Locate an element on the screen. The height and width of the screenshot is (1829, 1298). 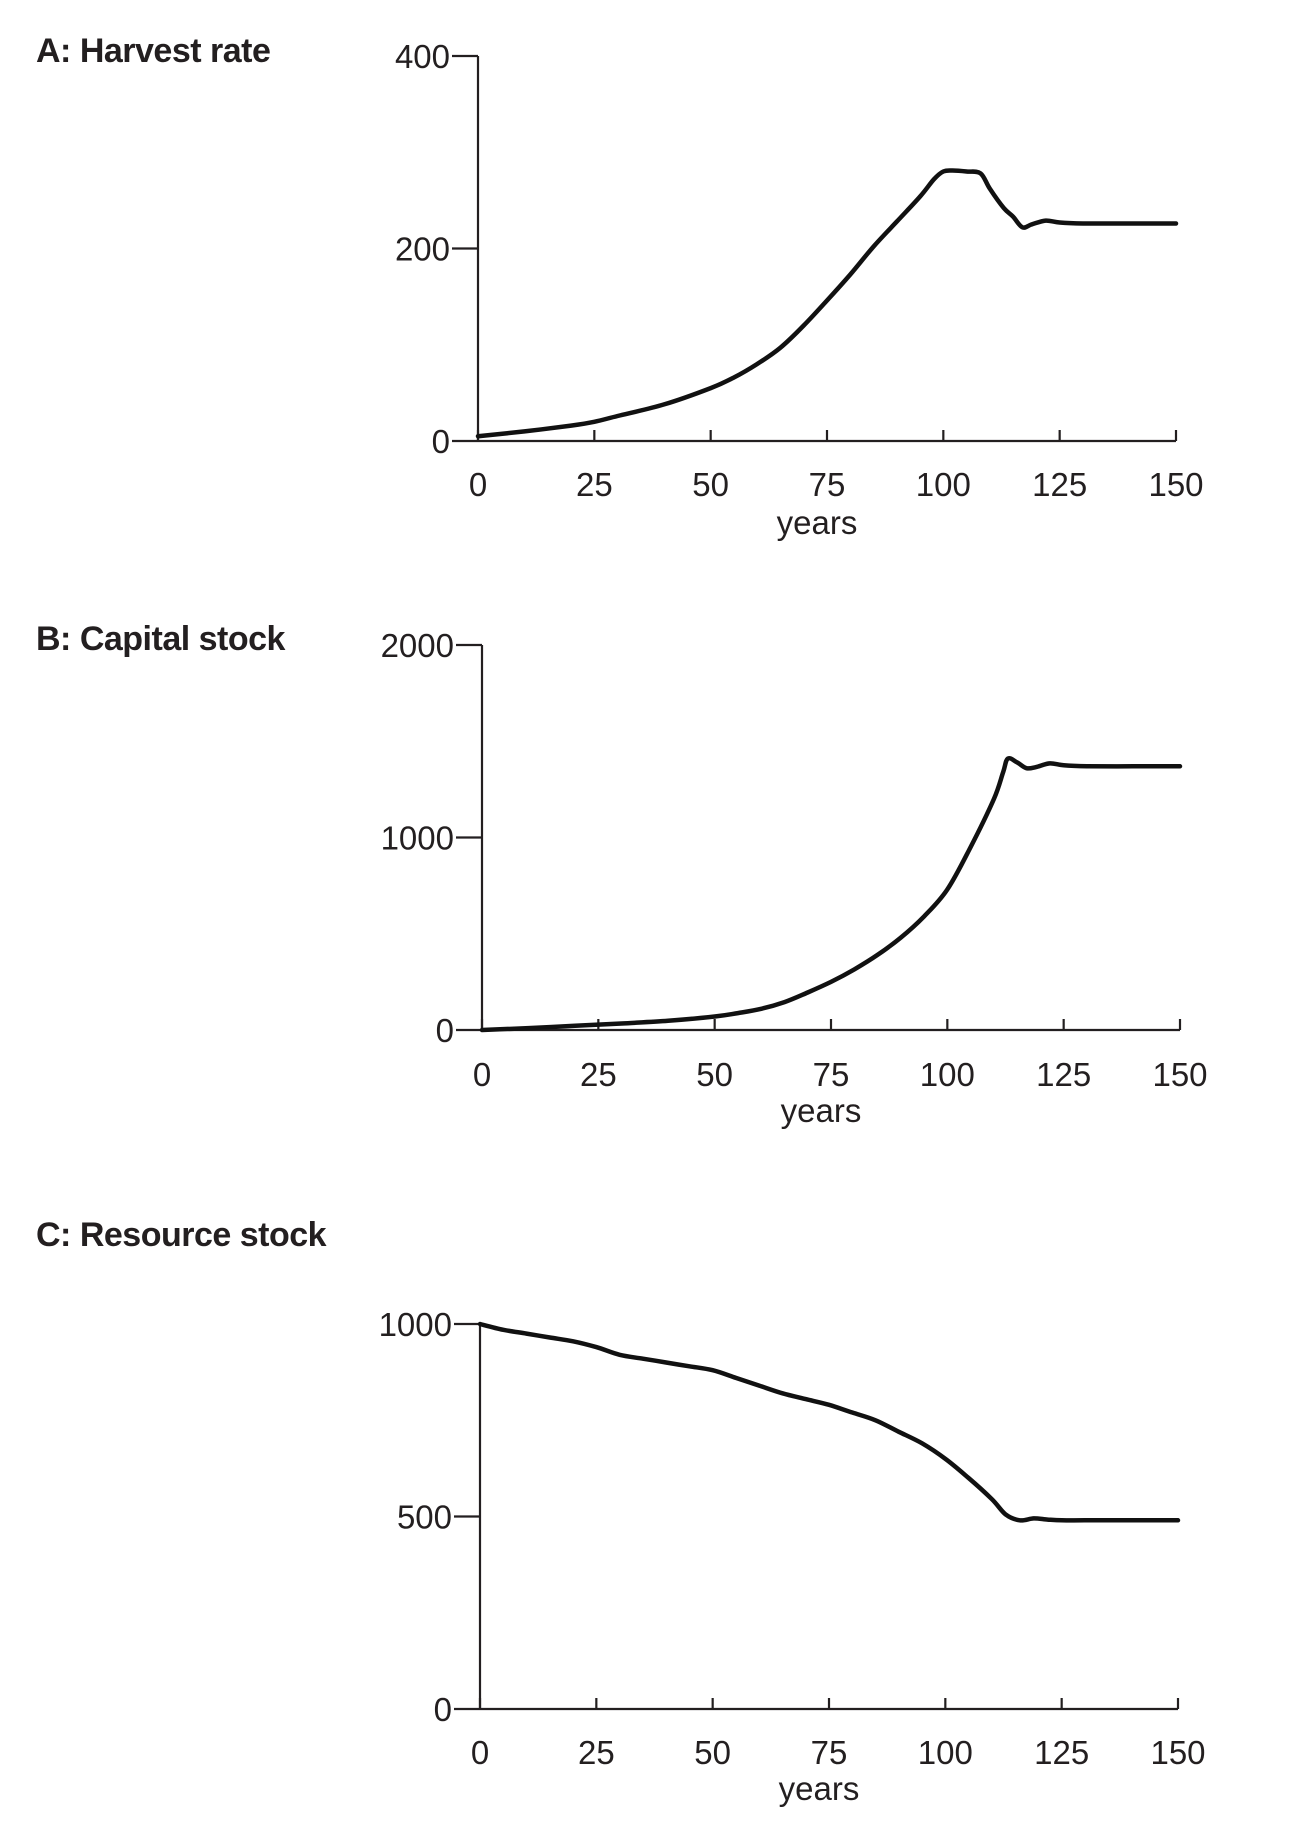
panel-c-title: C: Resource stock is located at coordinates (181, 1235).